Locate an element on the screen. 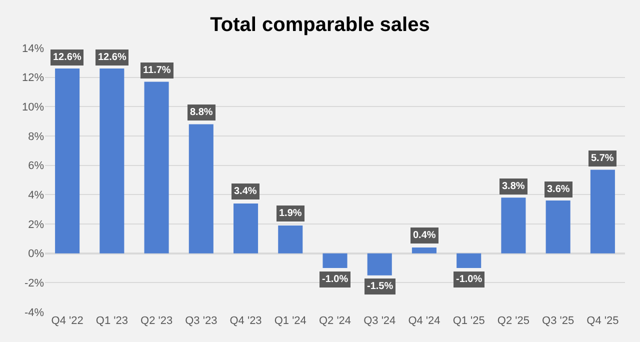  y-tick-label: 14% is located at coordinates (33, 48).